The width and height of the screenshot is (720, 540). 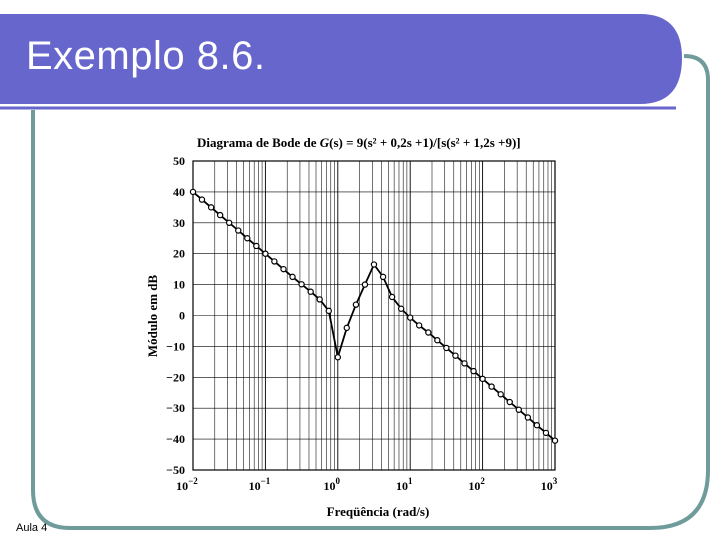 I want to click on y-axis-label: Módulo em dB, so click(x=152, y=316).